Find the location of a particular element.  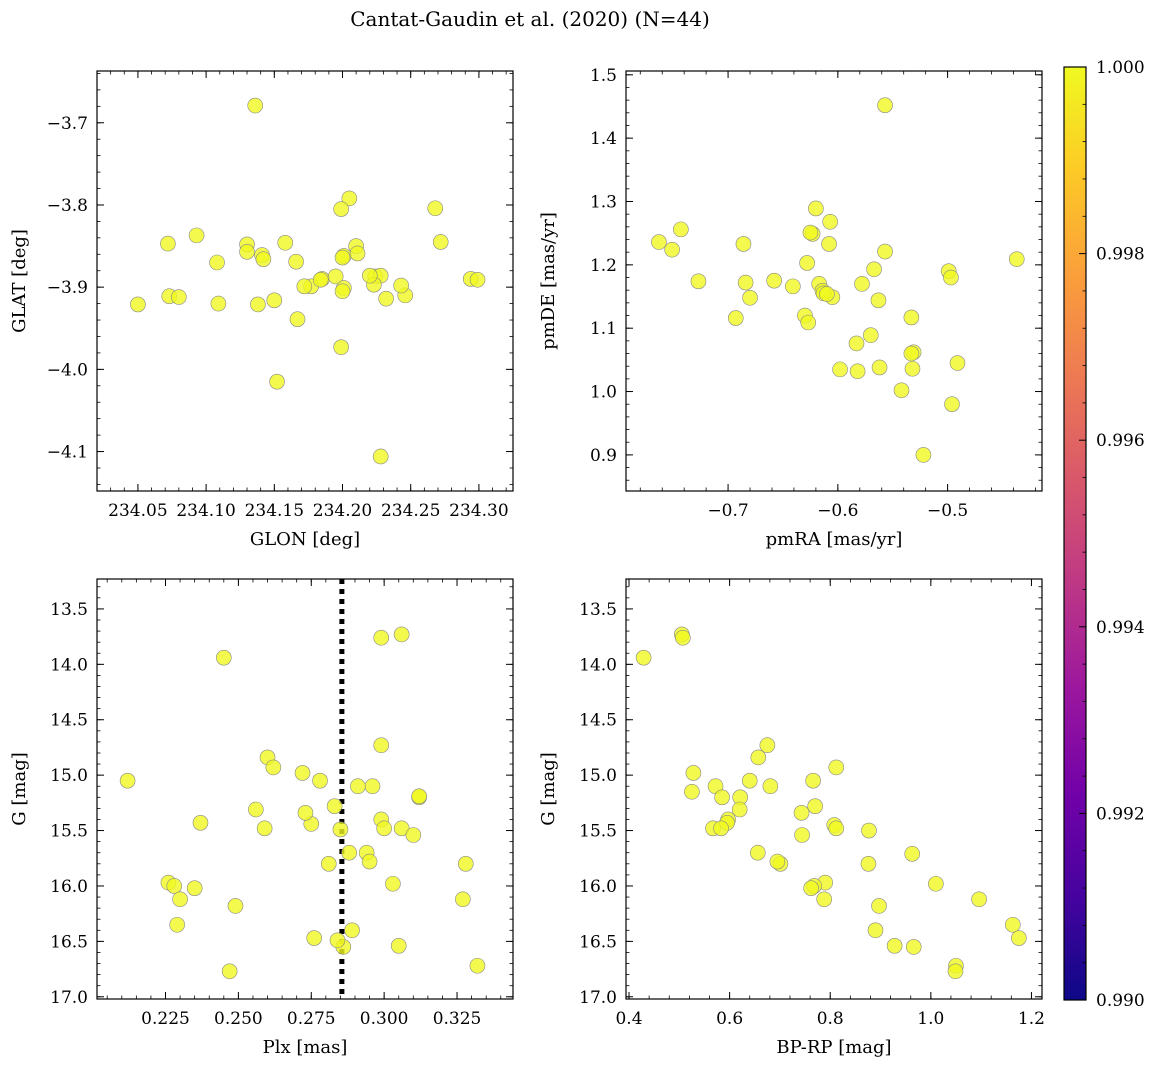

x-axis-label: Plx [mas] is located at coordinates (305, 1047).